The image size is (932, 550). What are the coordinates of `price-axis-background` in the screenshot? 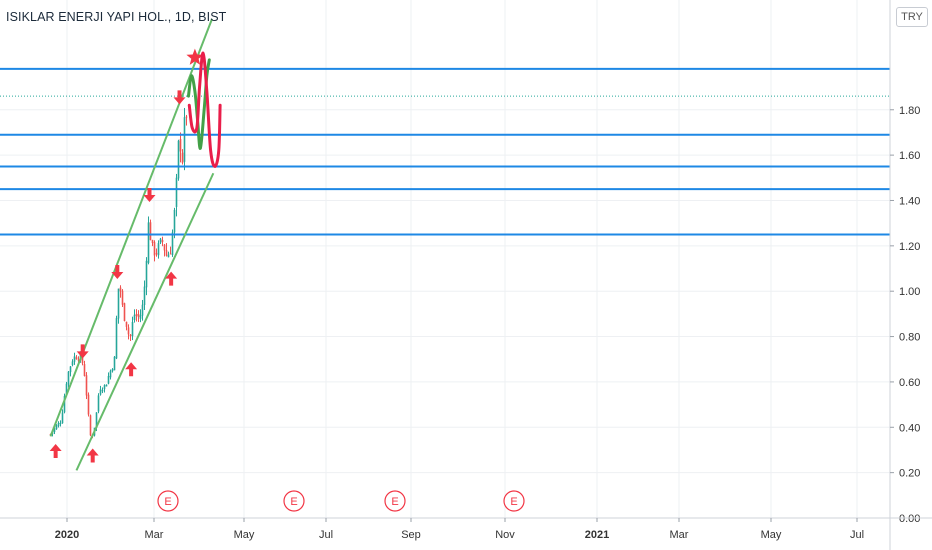 It's located at (911, 275).